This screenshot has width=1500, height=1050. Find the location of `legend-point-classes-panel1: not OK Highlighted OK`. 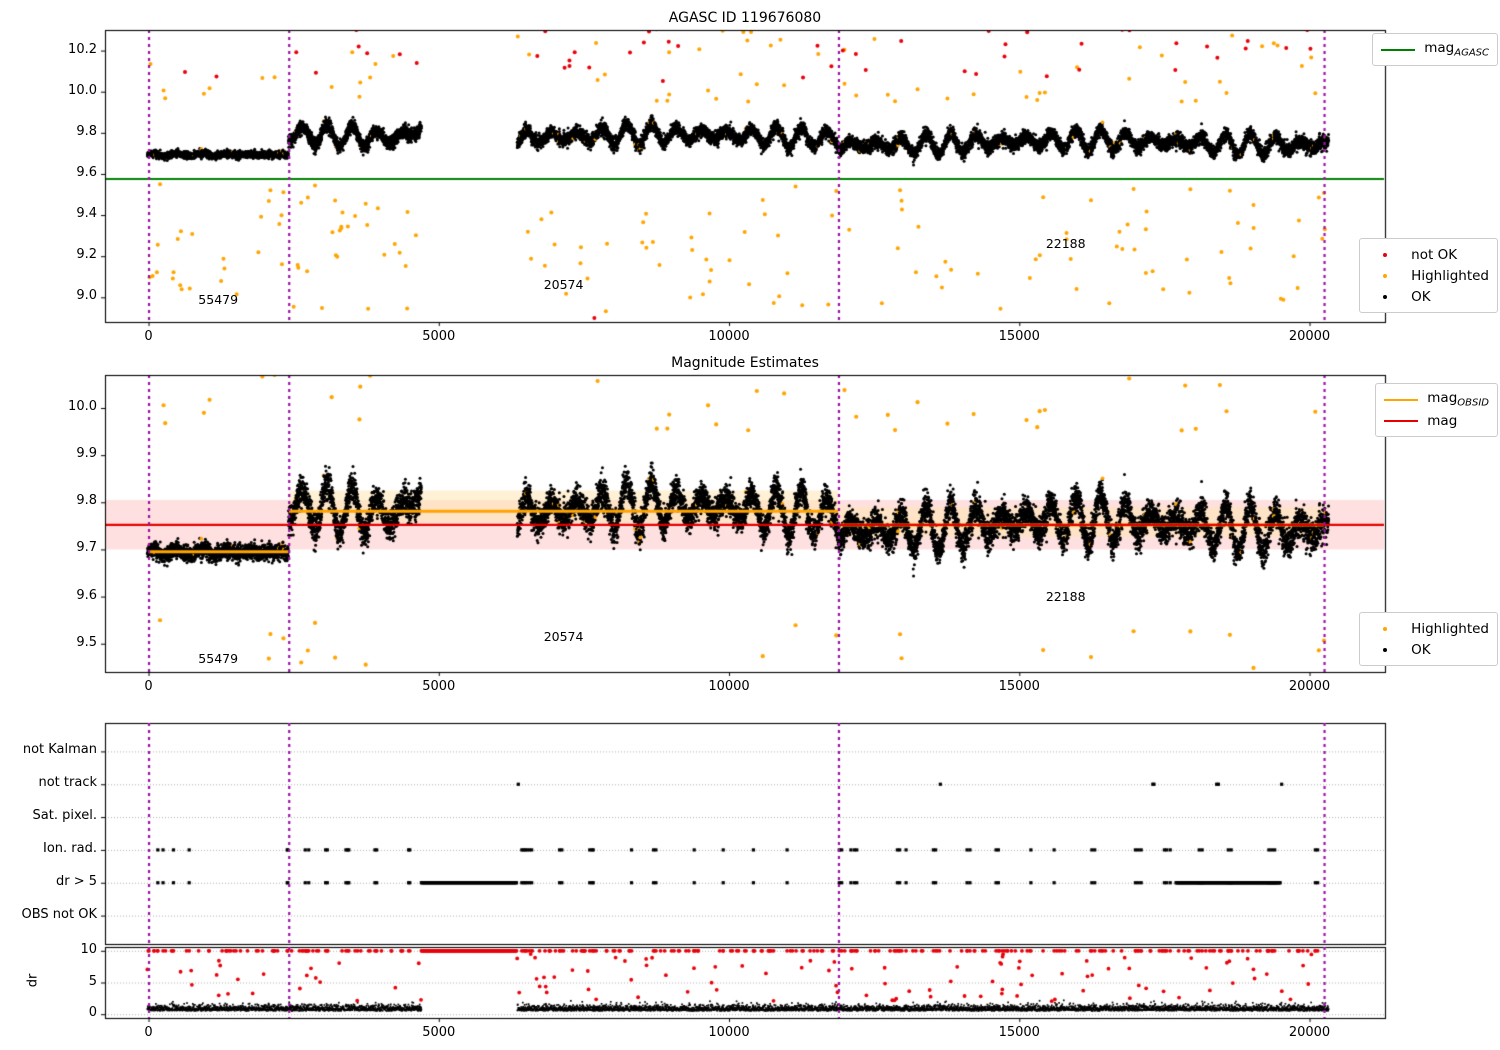

legend-point-classes-panel1: not OK Highlighted OK is located at coordinates (1428, 275).